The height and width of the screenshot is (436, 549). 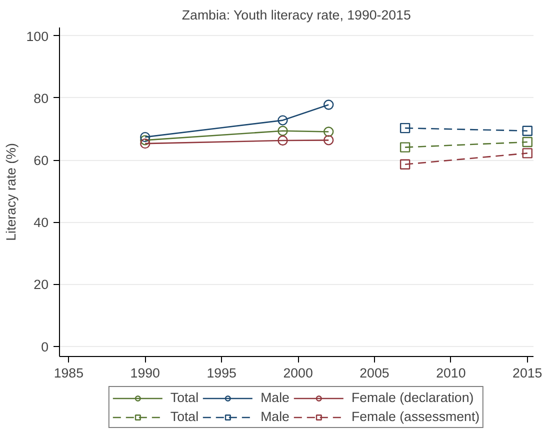 What do you see at coordinates (527, 373) in the screenshot?
I see `x-tick-label: 2015` at bounding box center [527, 373].